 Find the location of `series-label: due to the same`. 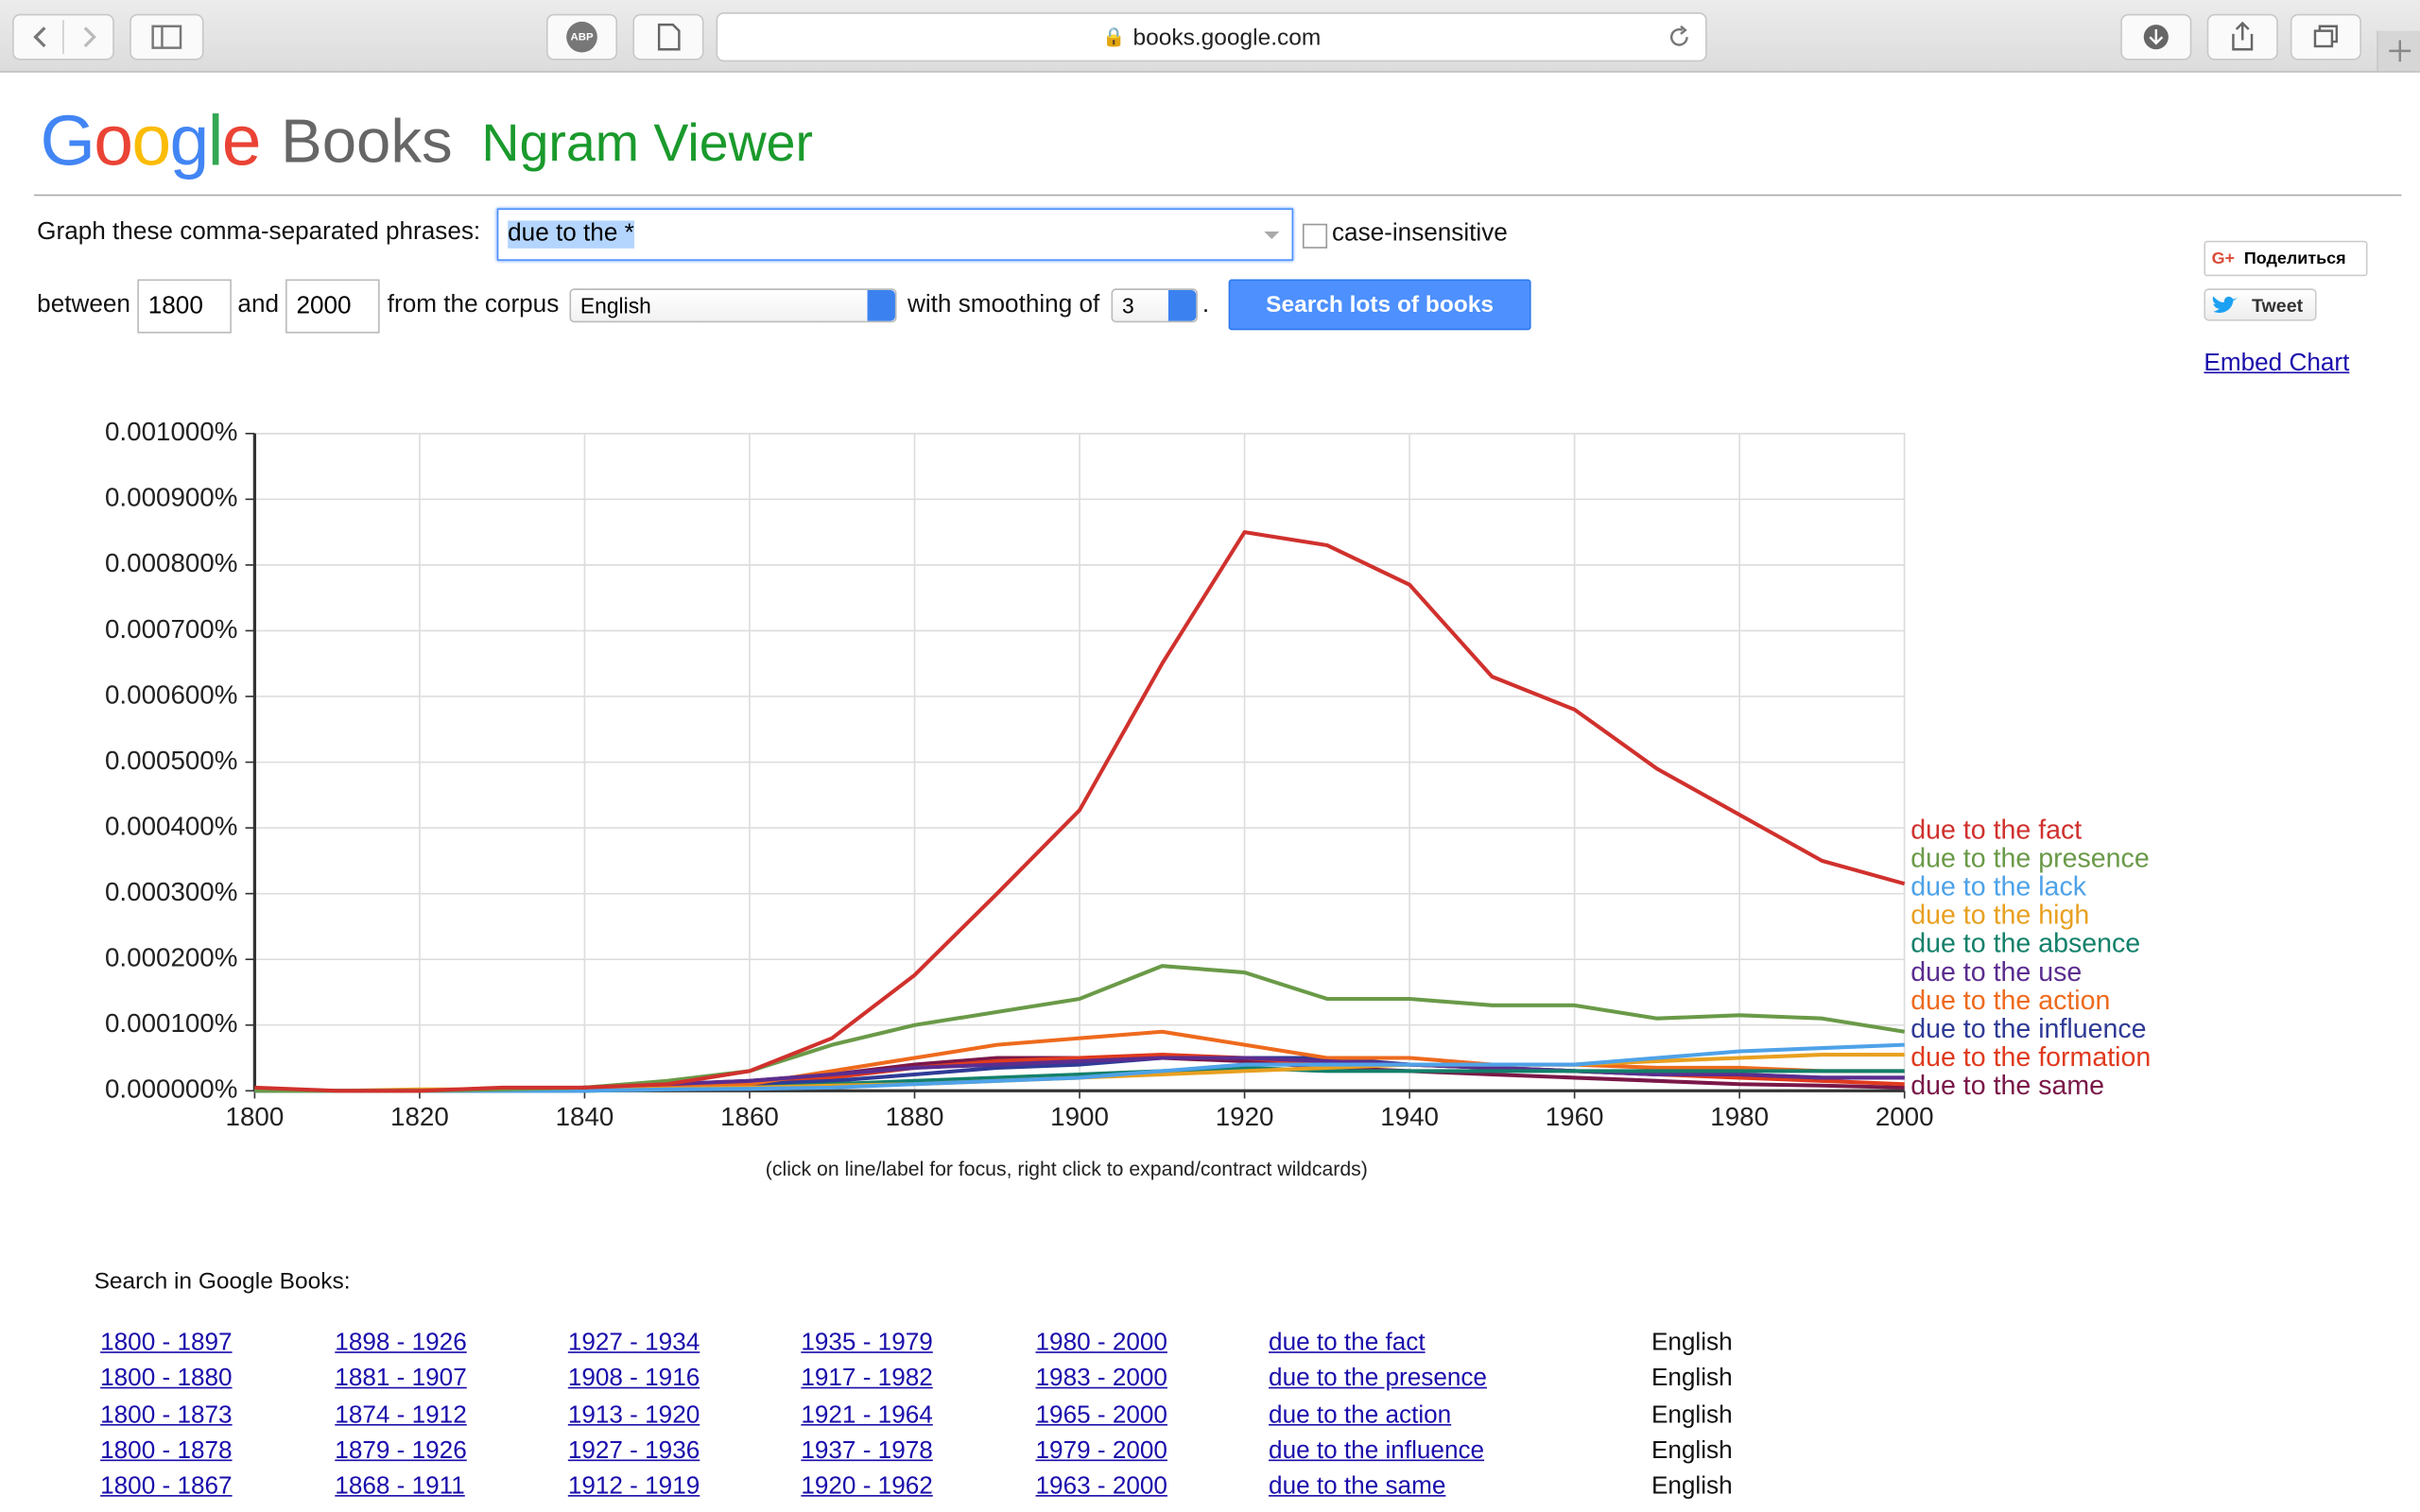

series-label: due to the same is located at coordinates (2007, 1086).